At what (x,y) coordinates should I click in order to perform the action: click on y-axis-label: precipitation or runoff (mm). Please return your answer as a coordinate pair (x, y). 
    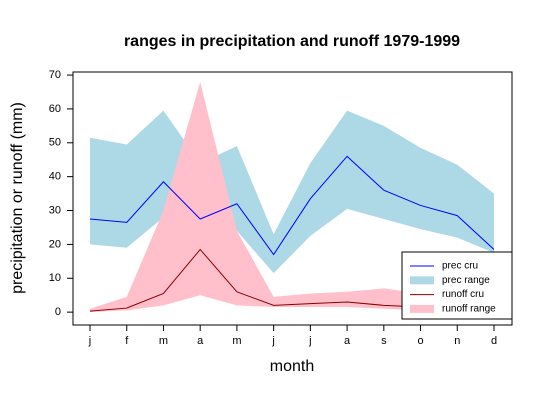
    Looking at the image, I should click on (17, 198).